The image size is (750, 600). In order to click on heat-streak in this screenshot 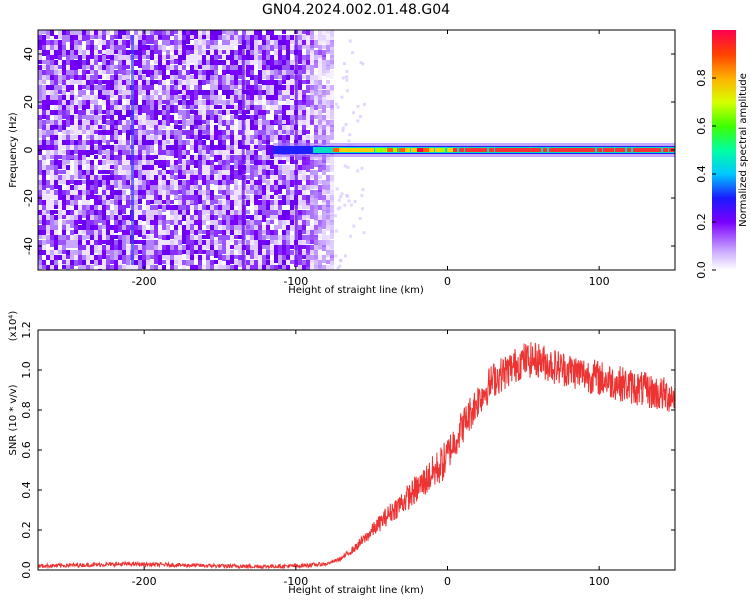, I will do `click(243, 150)`.